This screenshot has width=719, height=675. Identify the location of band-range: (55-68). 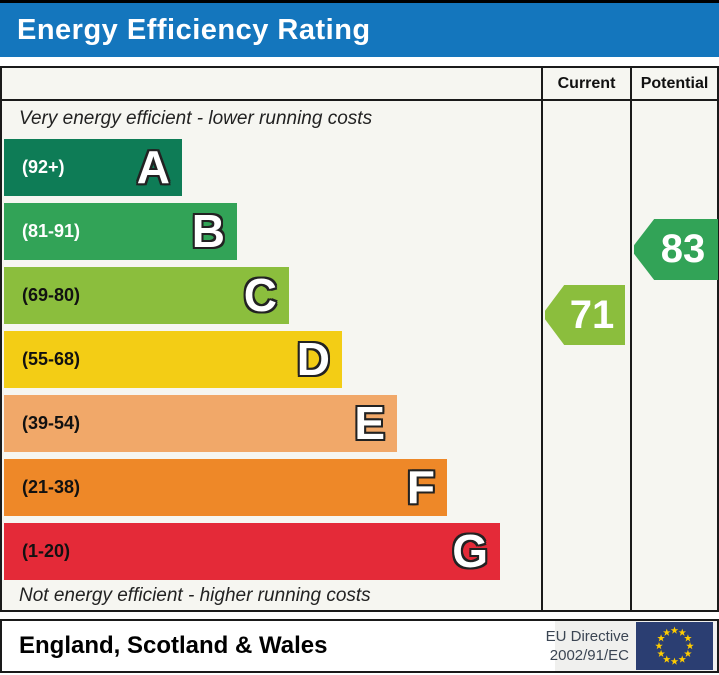
(51, 359).